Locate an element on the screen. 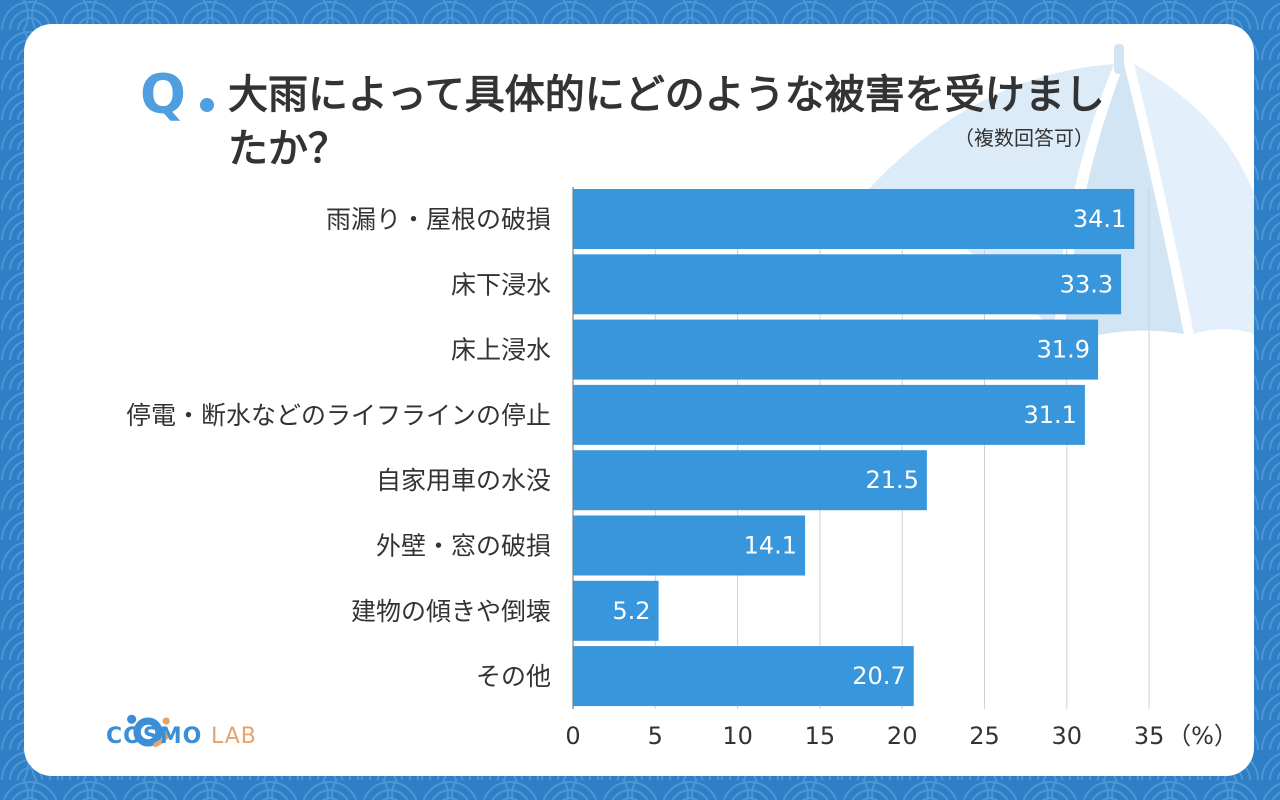 The height and width of the screenshot is (800, 1280). x-tick-label: 35 is located at coordinates (1149, 736).